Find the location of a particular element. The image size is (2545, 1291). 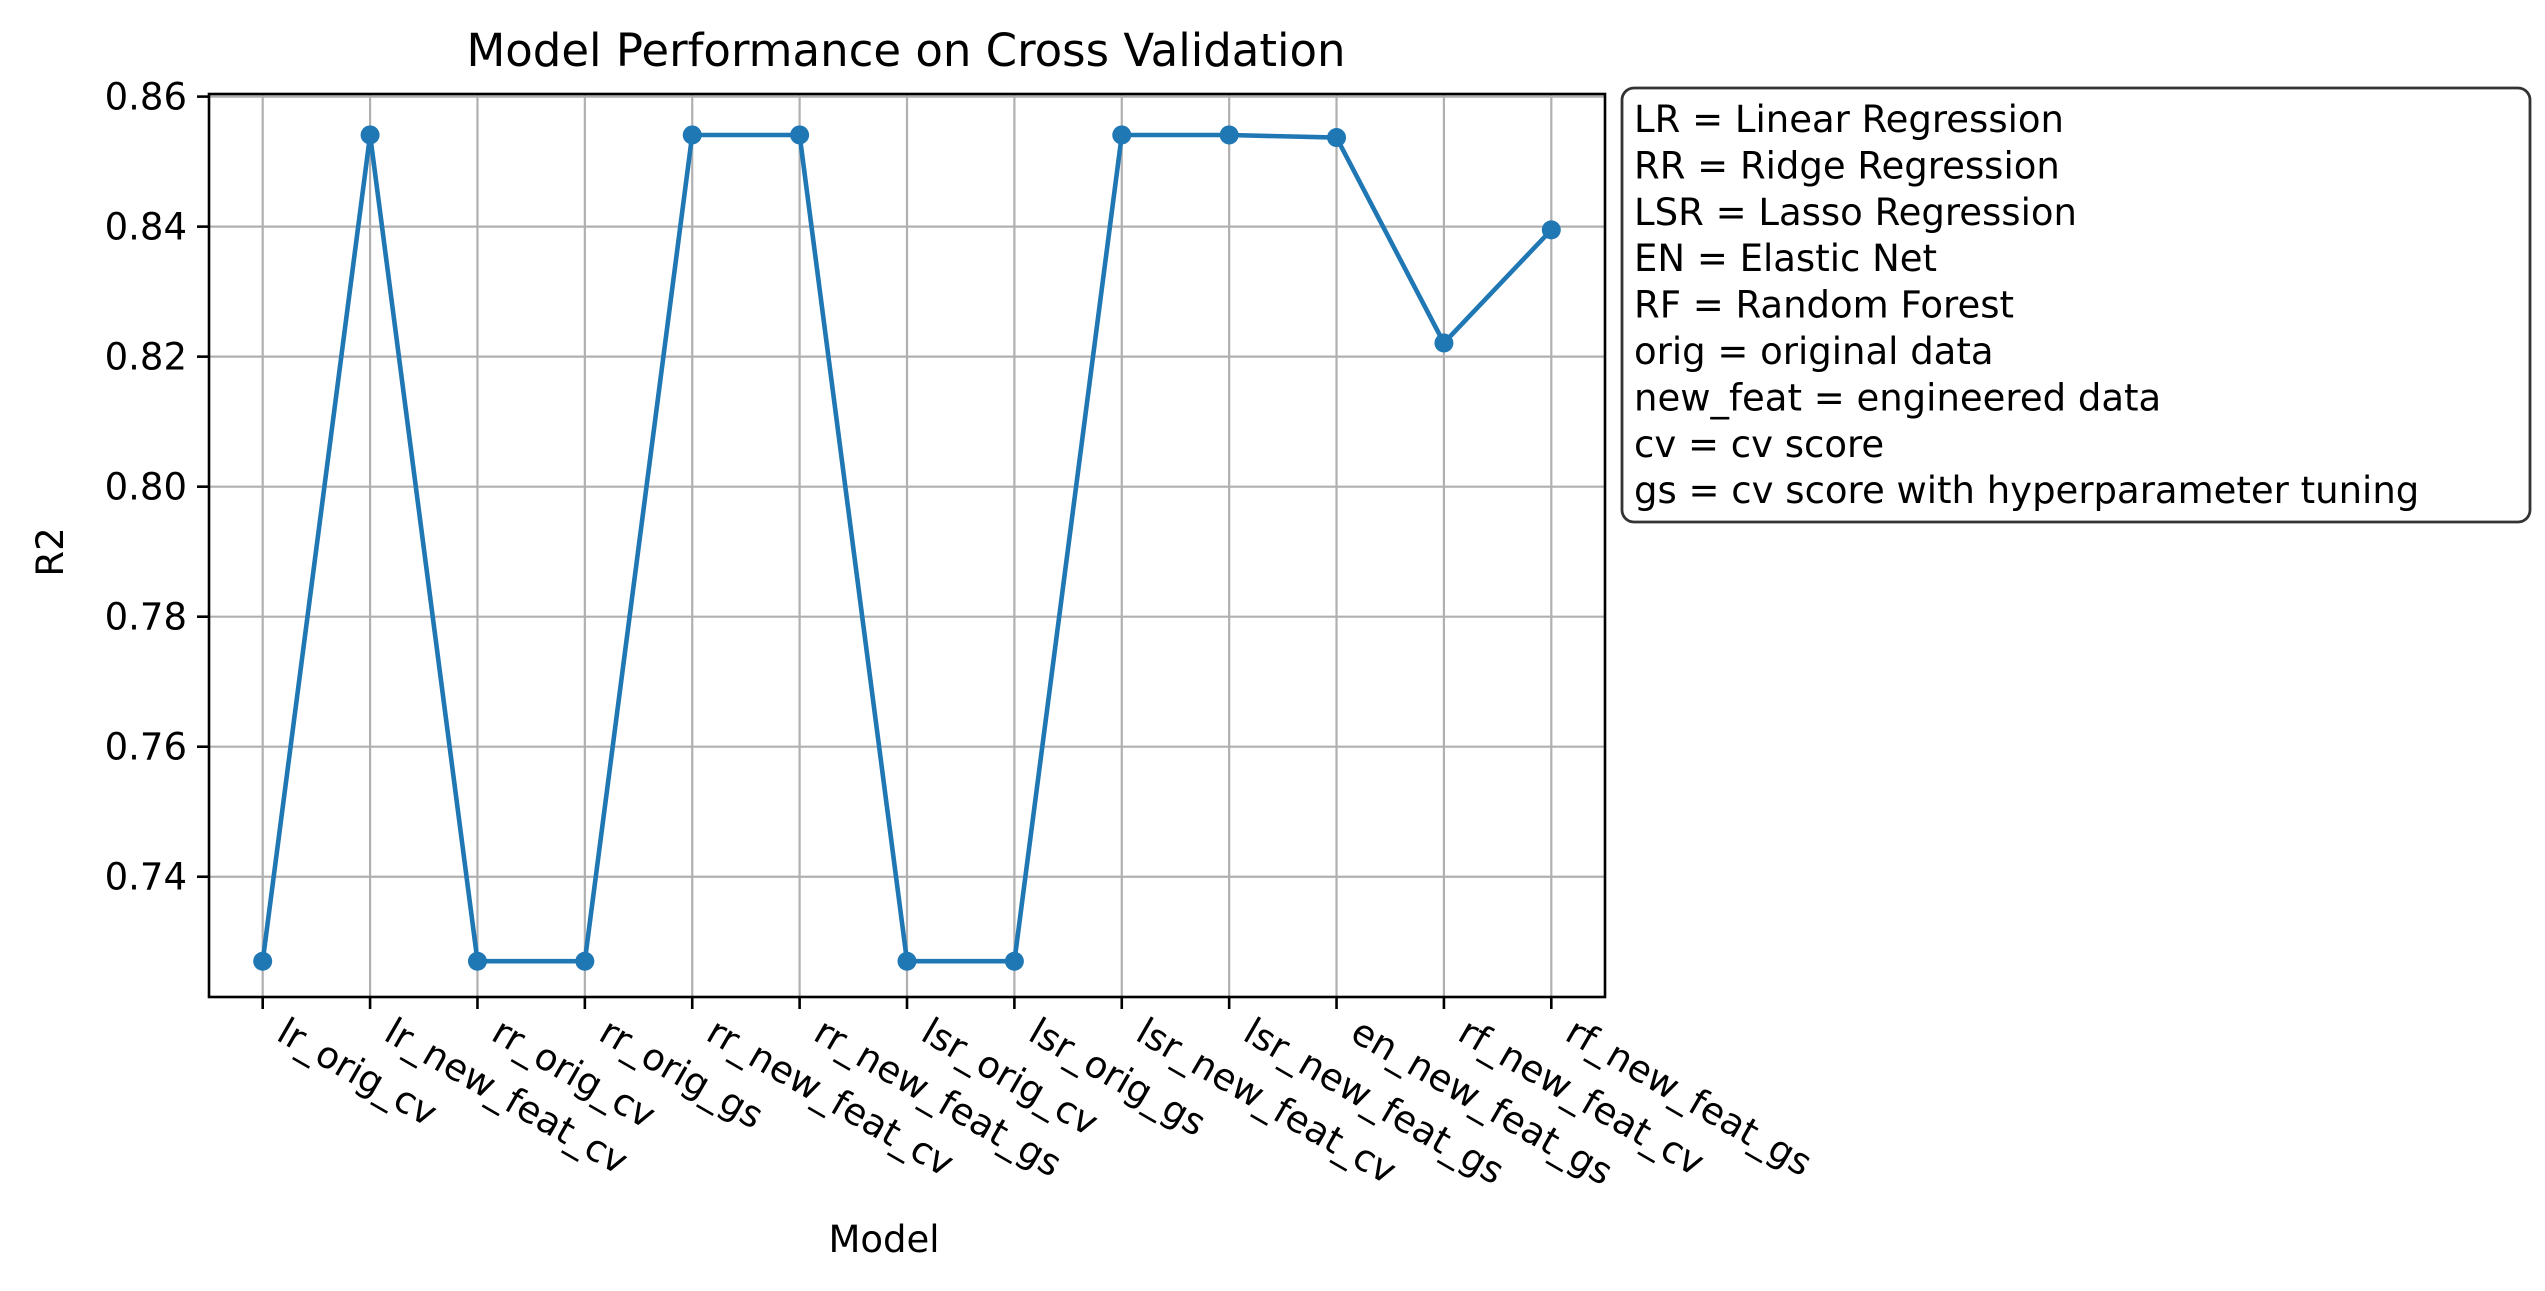

legend-entry: LR = Linear Regression is located at coordinates (1849, 119).